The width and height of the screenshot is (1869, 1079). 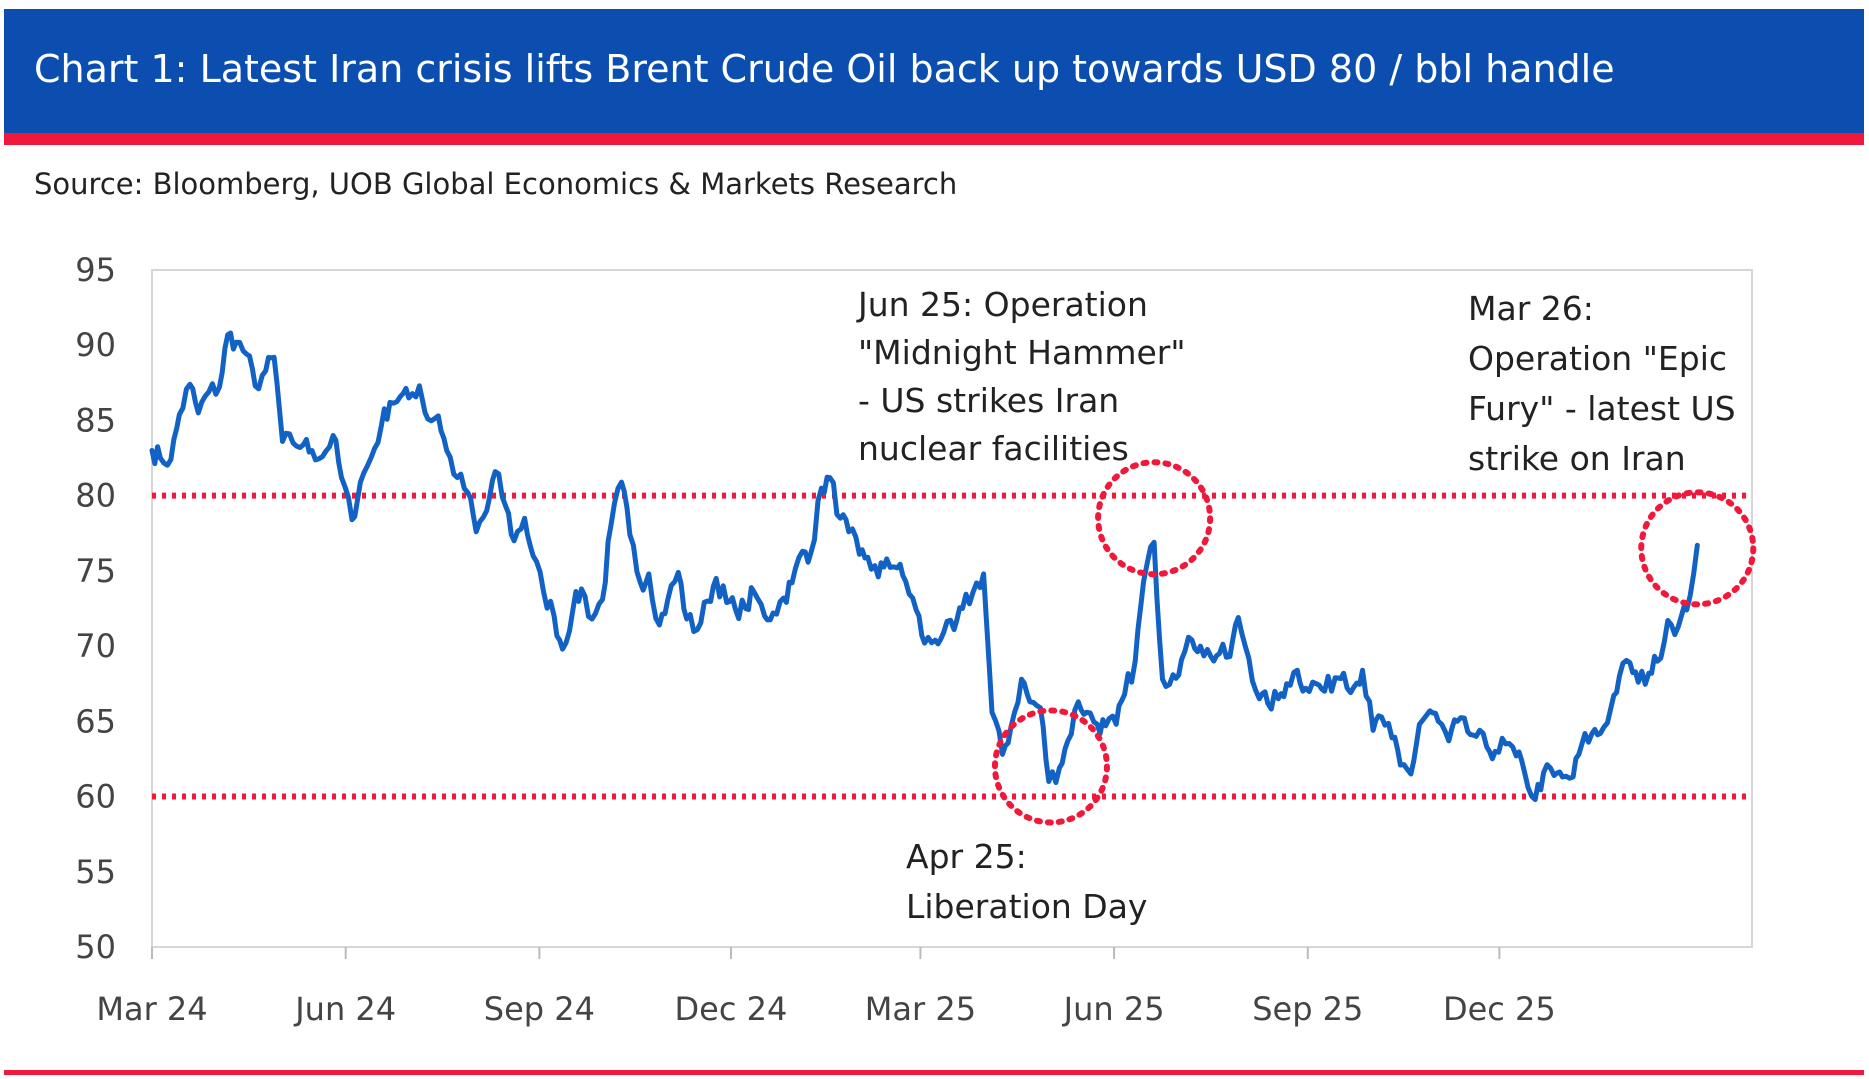 What do you see at coordinates (151, 1009) in the screenshot?
I see `x-tick-label: Mar 24` at bounding box center [151, 1009].